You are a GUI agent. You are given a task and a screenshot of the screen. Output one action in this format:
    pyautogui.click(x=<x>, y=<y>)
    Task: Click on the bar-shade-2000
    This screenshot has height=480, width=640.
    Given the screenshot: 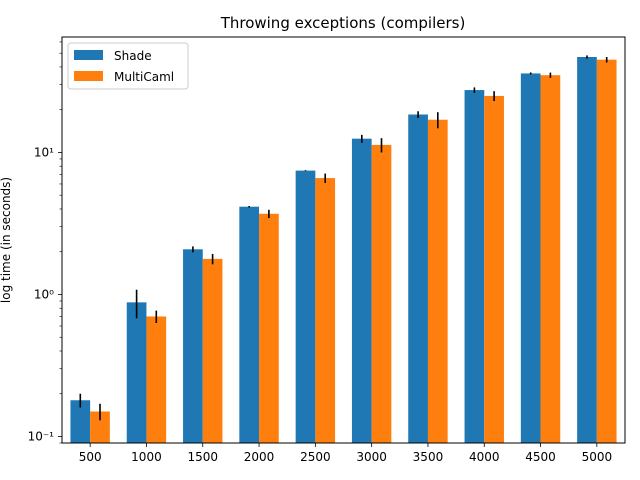 What is the action you would take?
    pyautogui.click(x=249, y=324)
    